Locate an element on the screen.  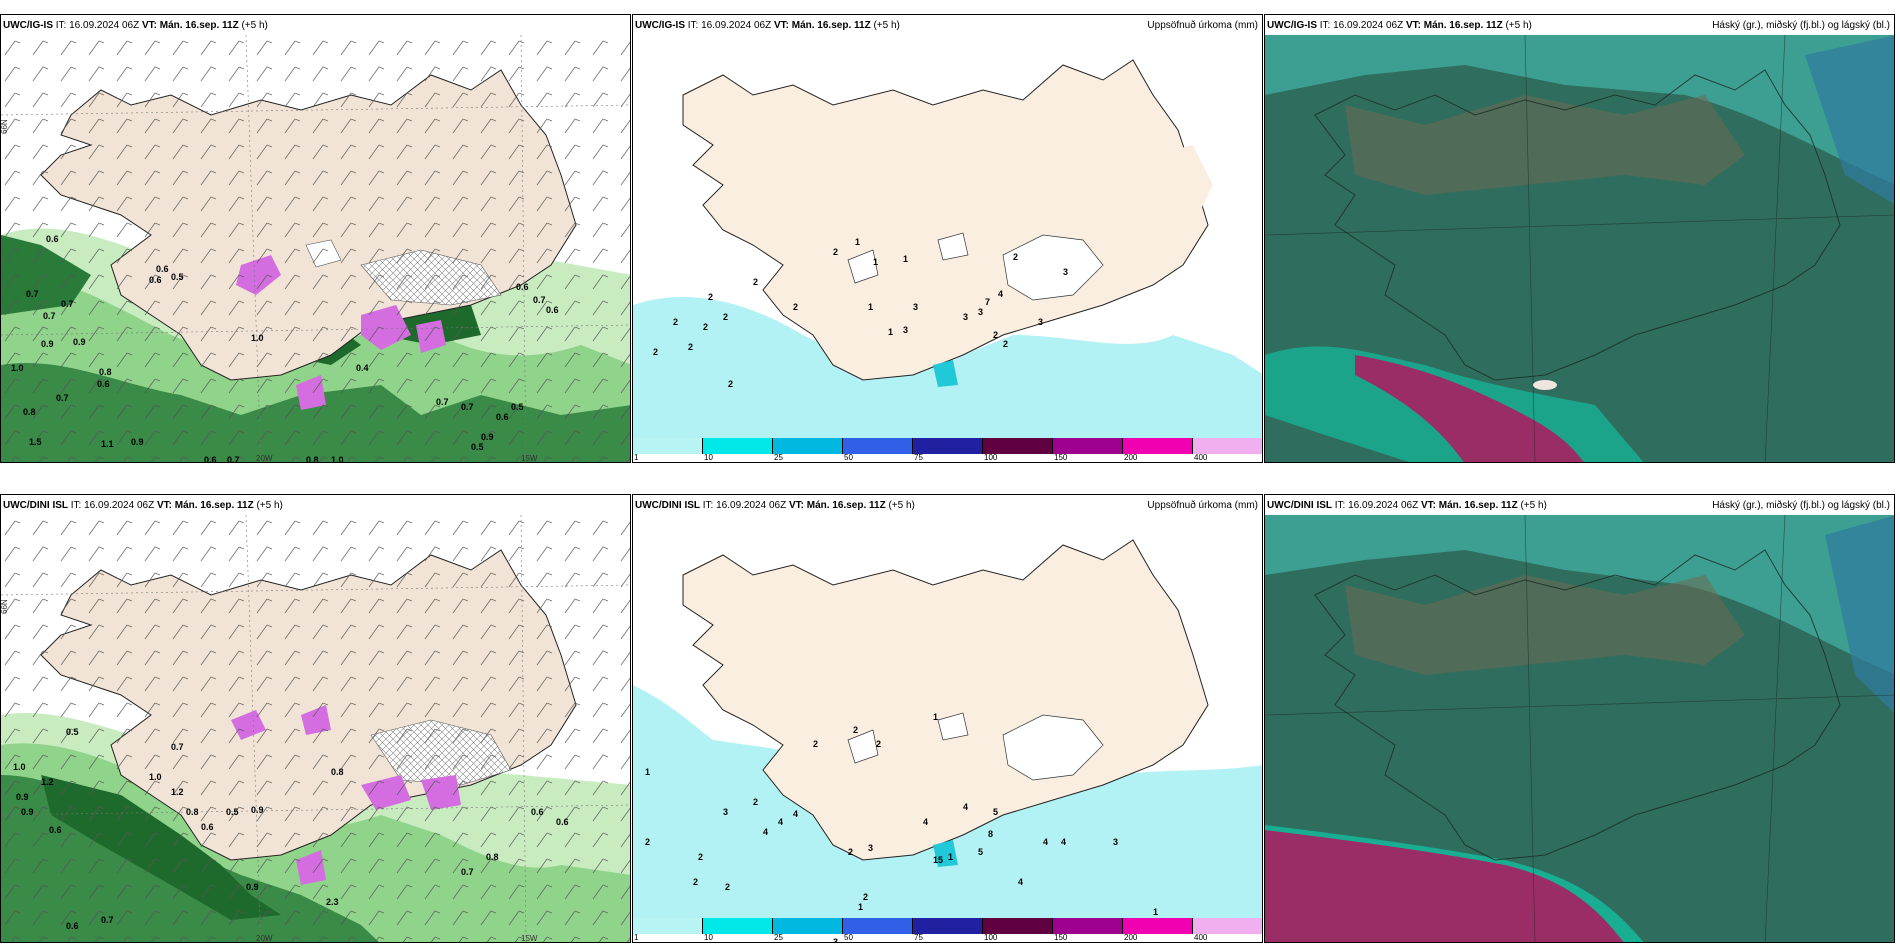
wind-barbs is located at coordinates (315, 728).